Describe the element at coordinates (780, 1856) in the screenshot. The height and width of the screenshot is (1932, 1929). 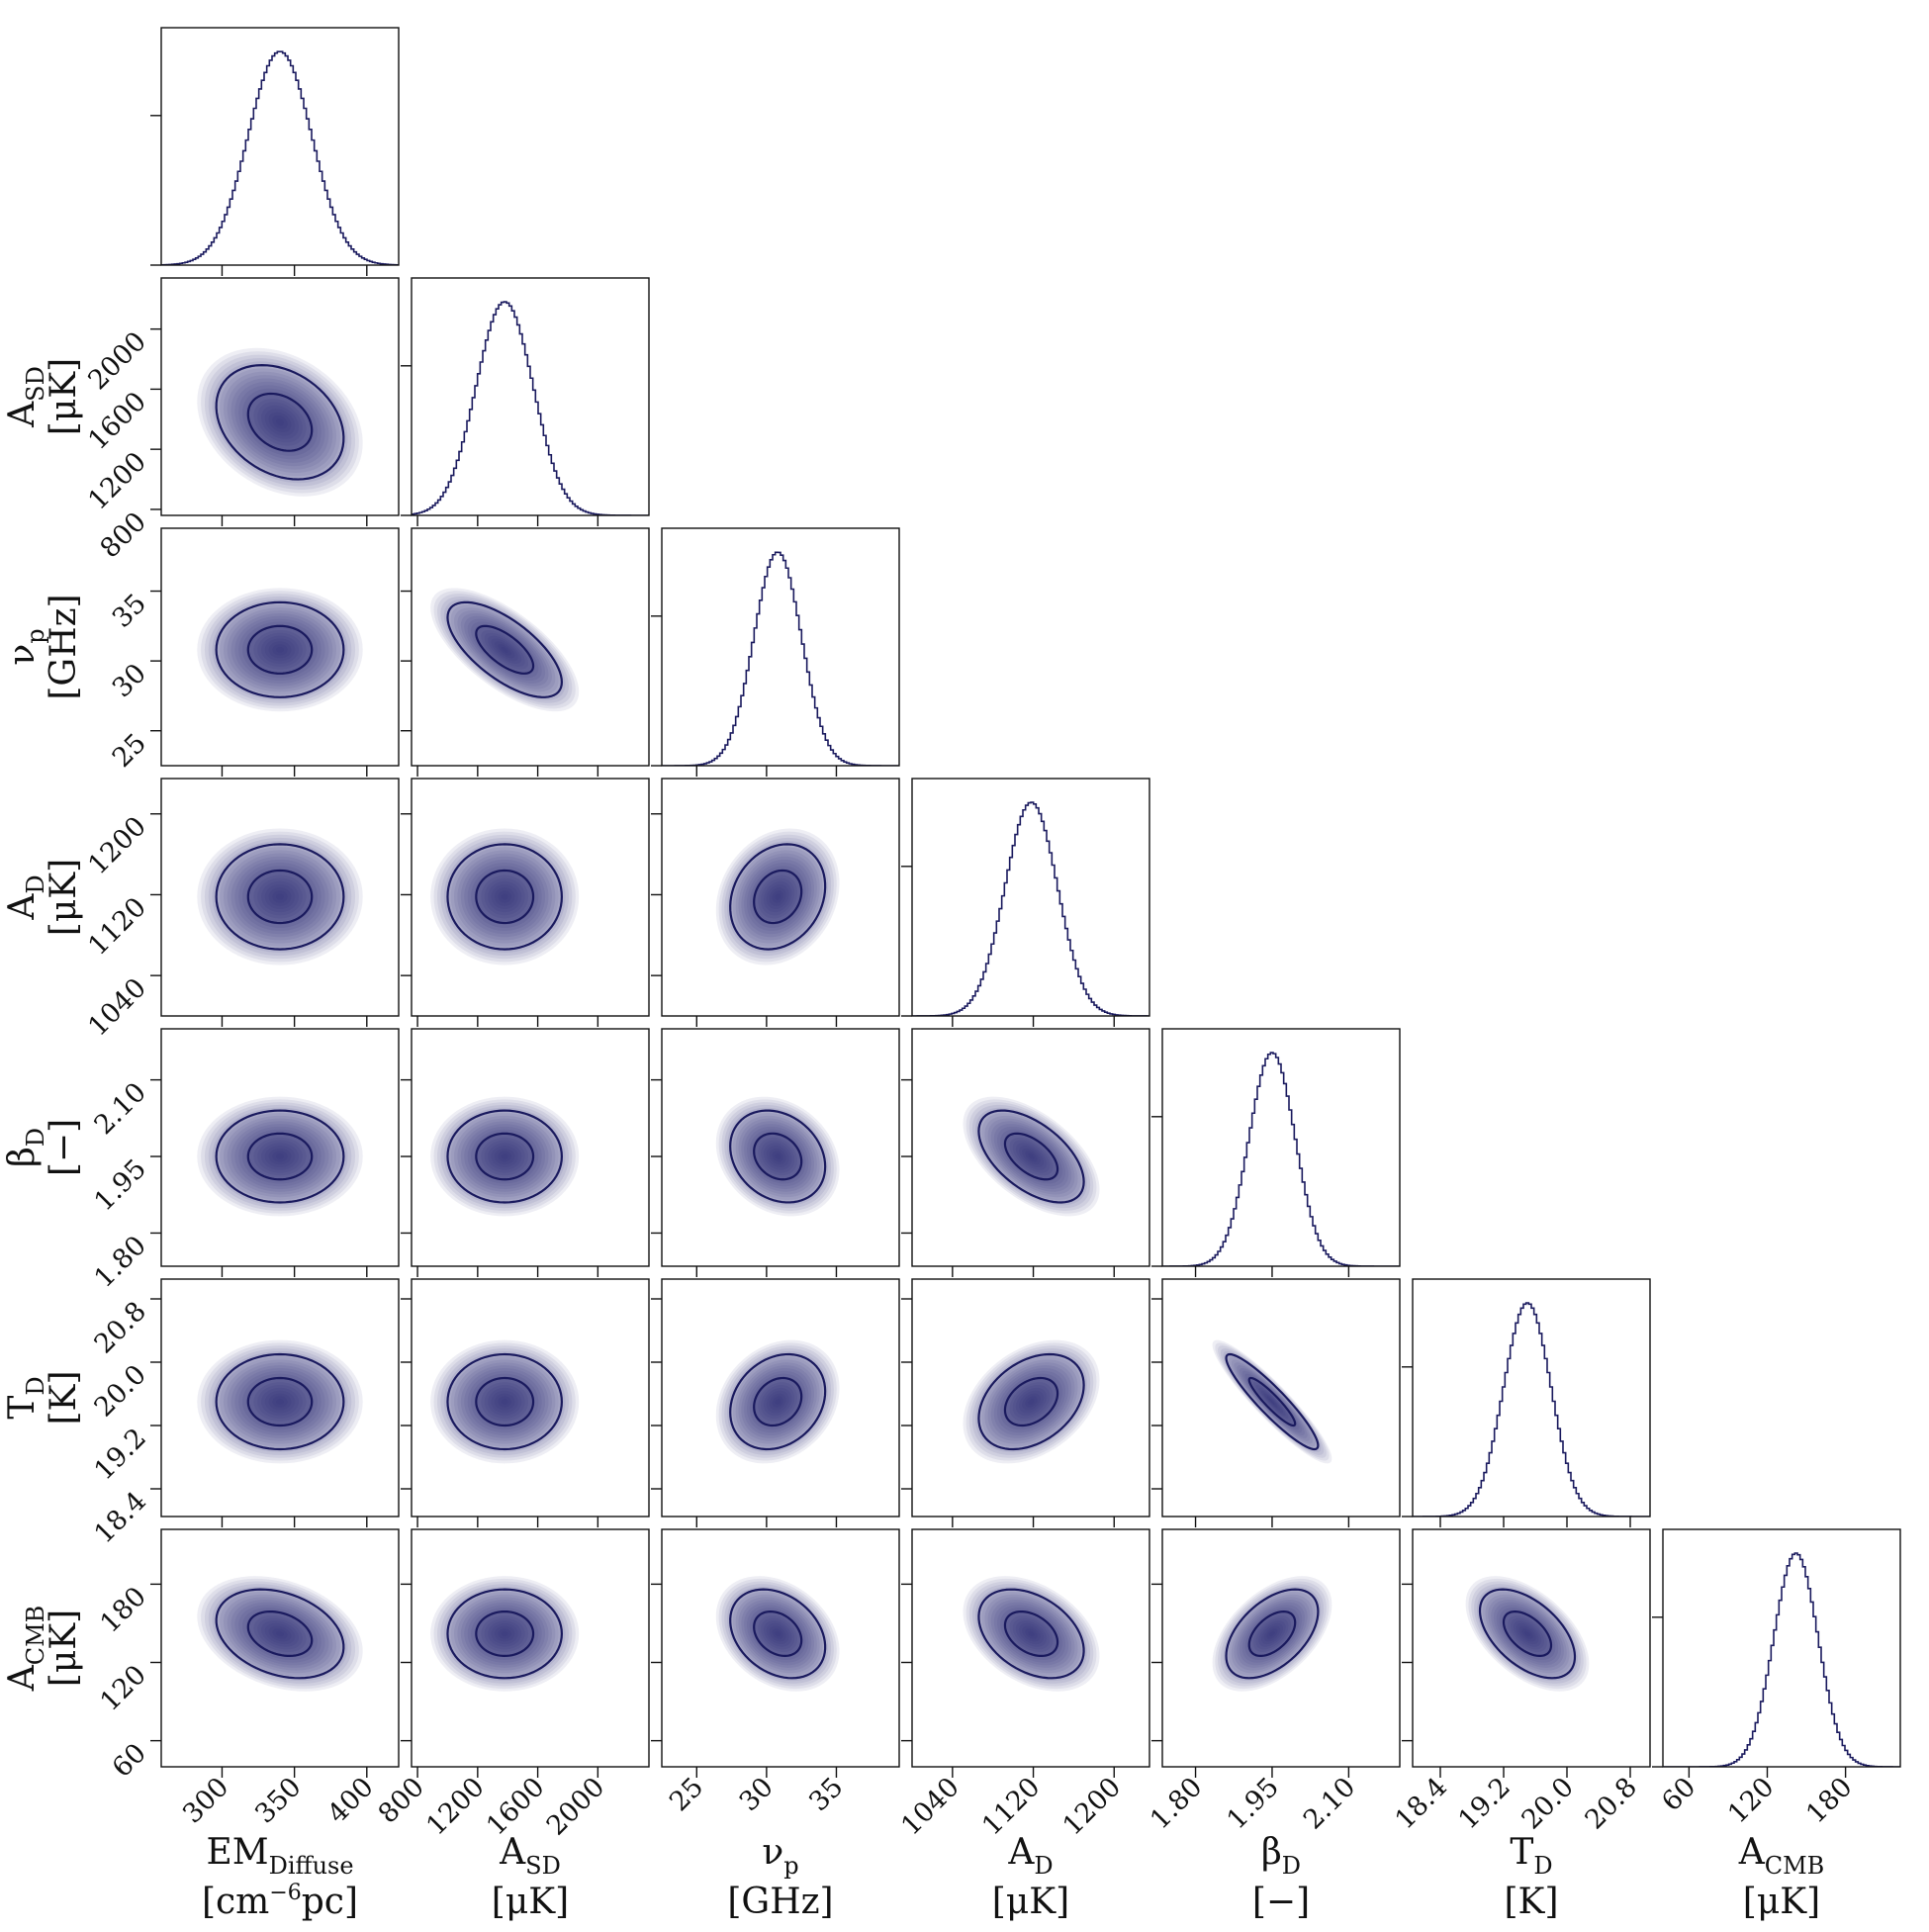
I see `x-axis-label-nup: νp` at that location.